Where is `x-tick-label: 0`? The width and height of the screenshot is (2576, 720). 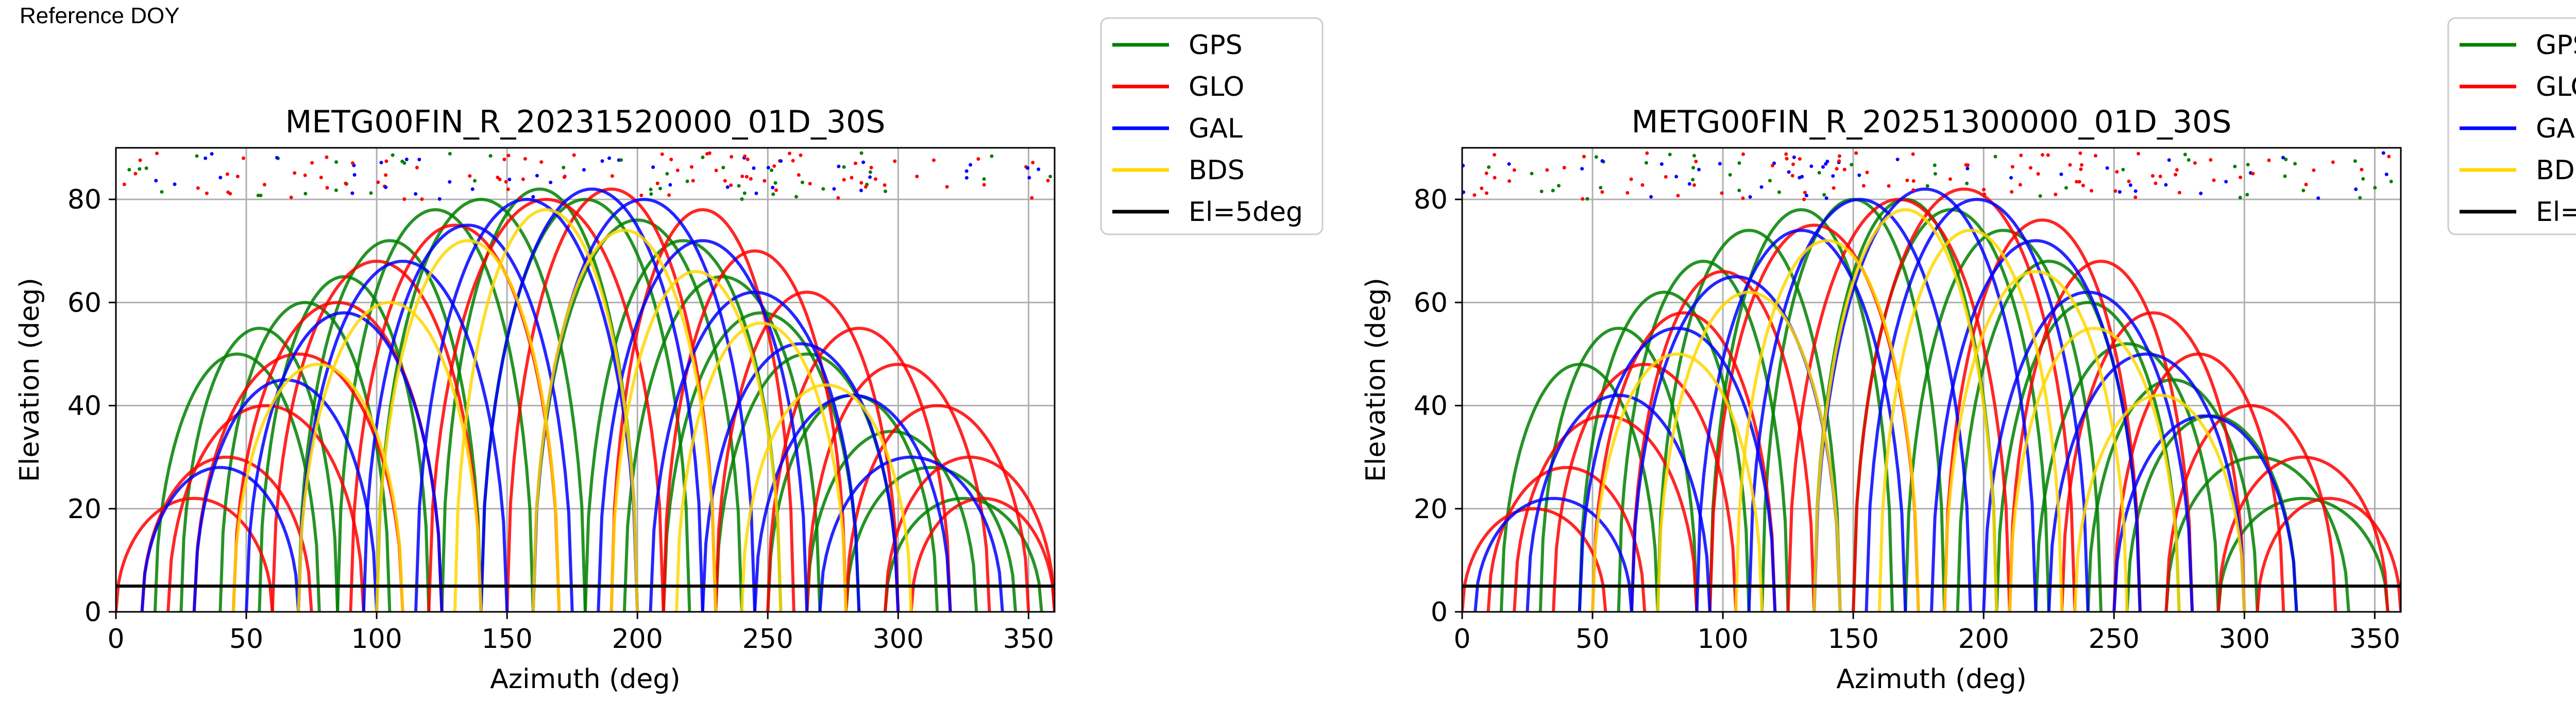
x-tick-label: 0 is located at coordinates (115, 639).